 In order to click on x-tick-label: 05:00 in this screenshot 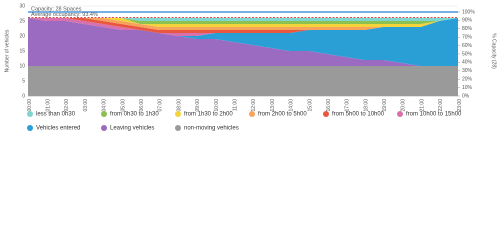, I will do `click(123, 105)`.